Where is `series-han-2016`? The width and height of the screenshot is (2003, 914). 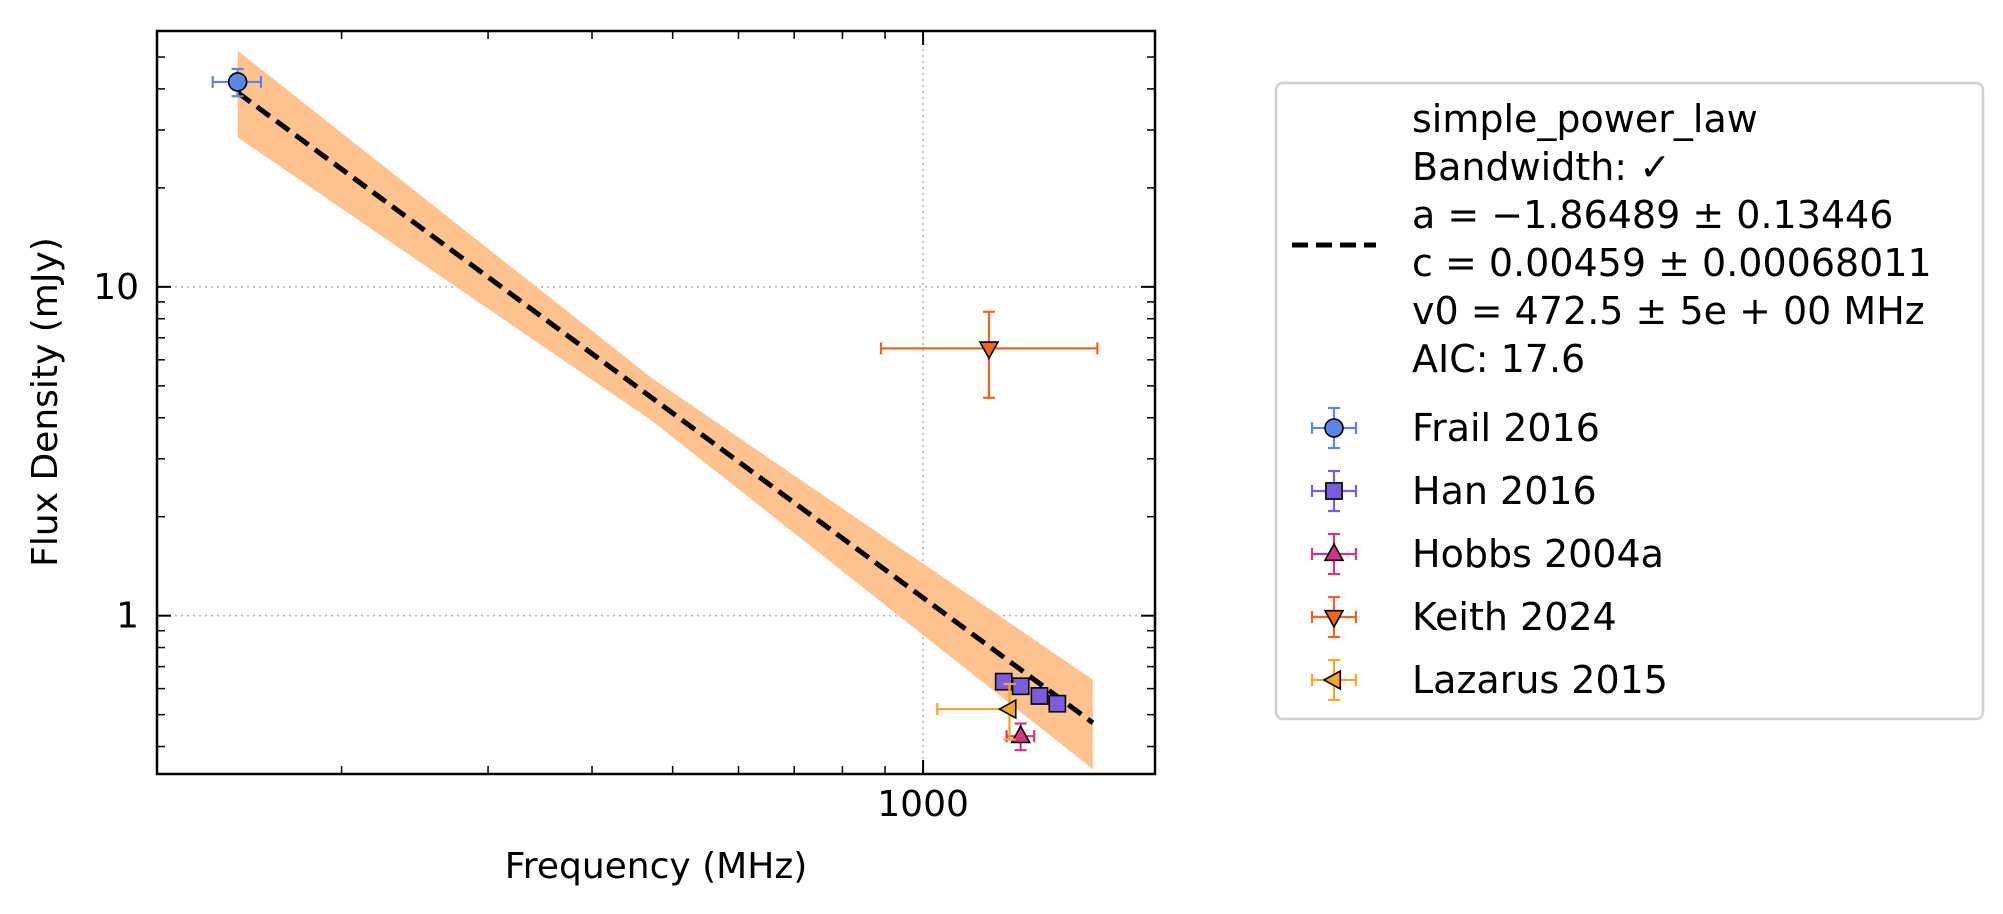
series-han-2016 is located at coordinates (1030, 692).